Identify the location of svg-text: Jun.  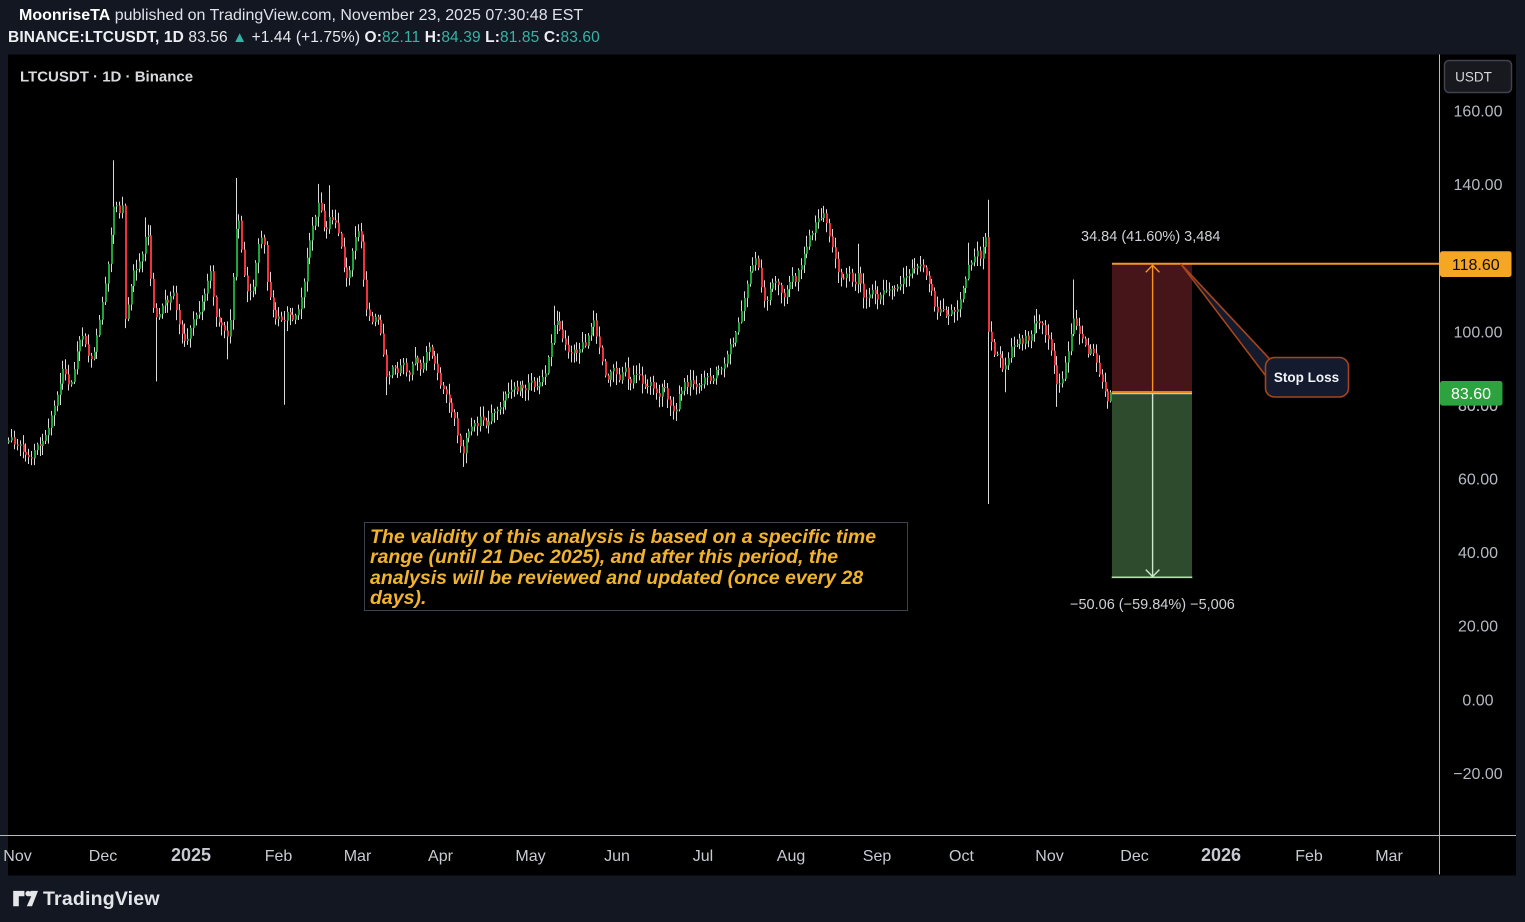
(617, 856).